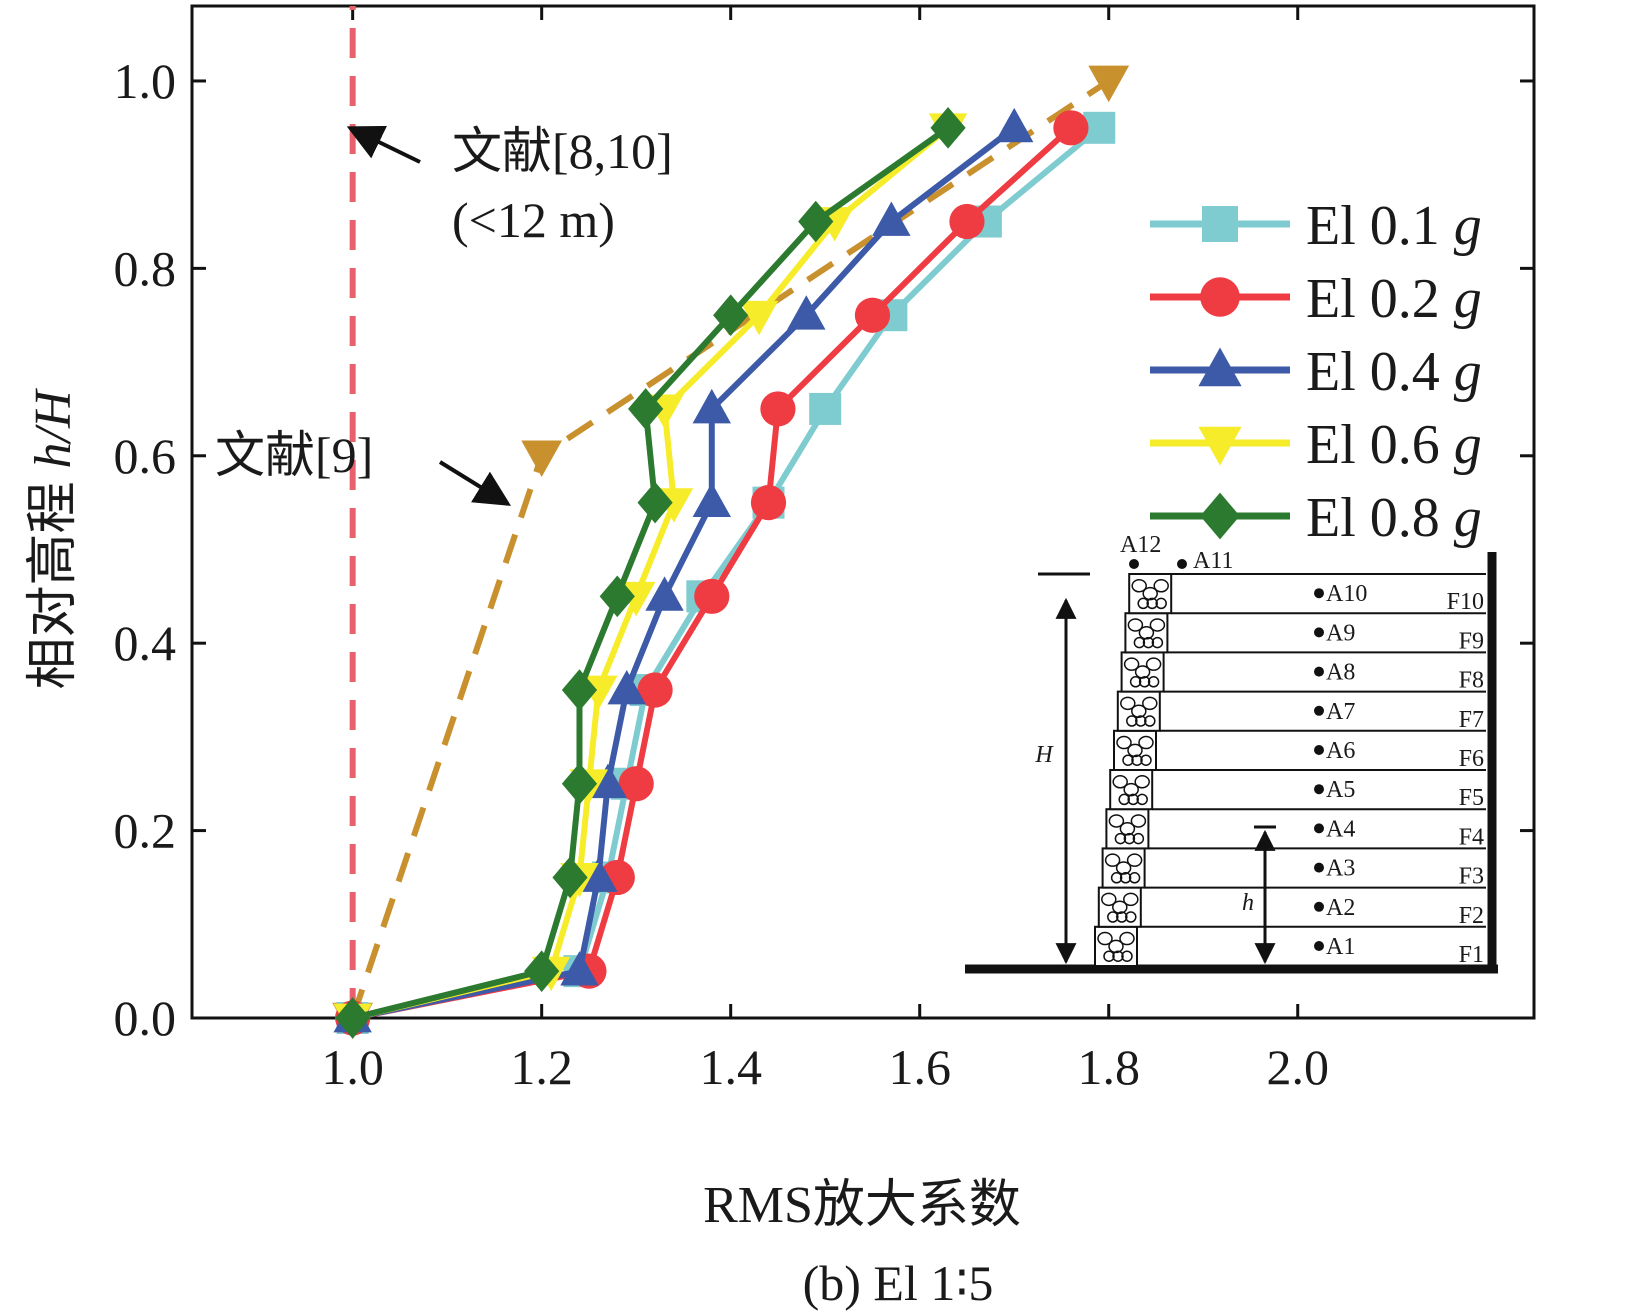 The height and width of the screenshot is (1315, 1641). I want to click on legend-label-1: El 0.2 g, so click(1394, 299).